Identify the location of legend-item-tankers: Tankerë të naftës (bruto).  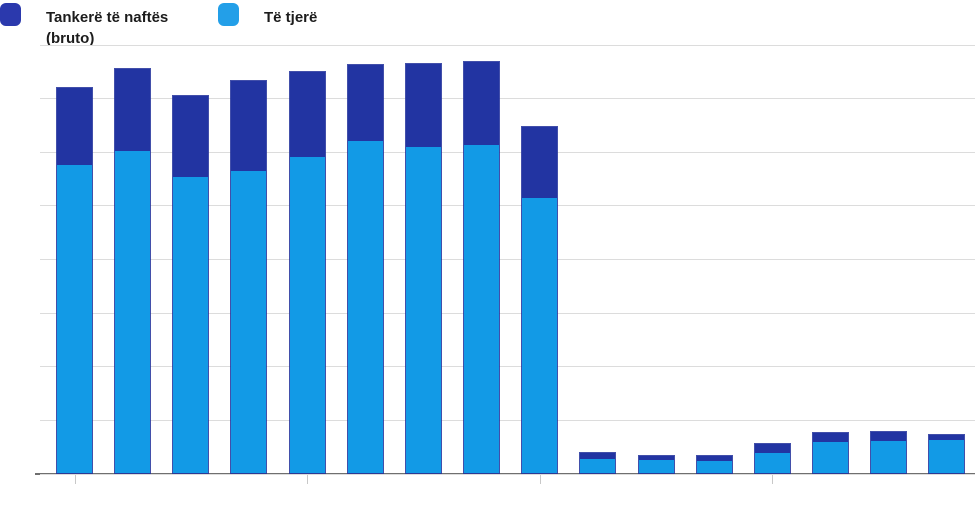
(99, 24).